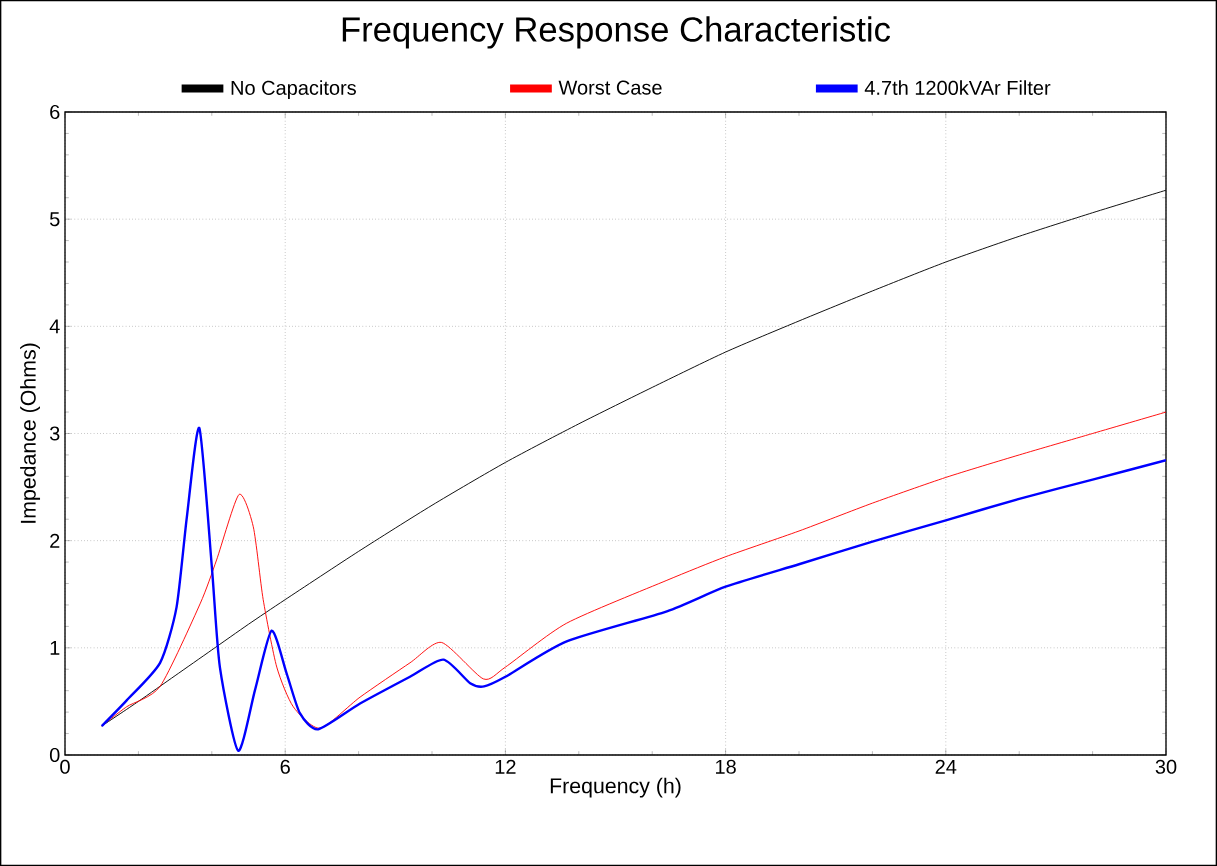 The height and width of the screenshot is (866, 1217). I want to click on x-tick-label: 18, so click(726, 766).